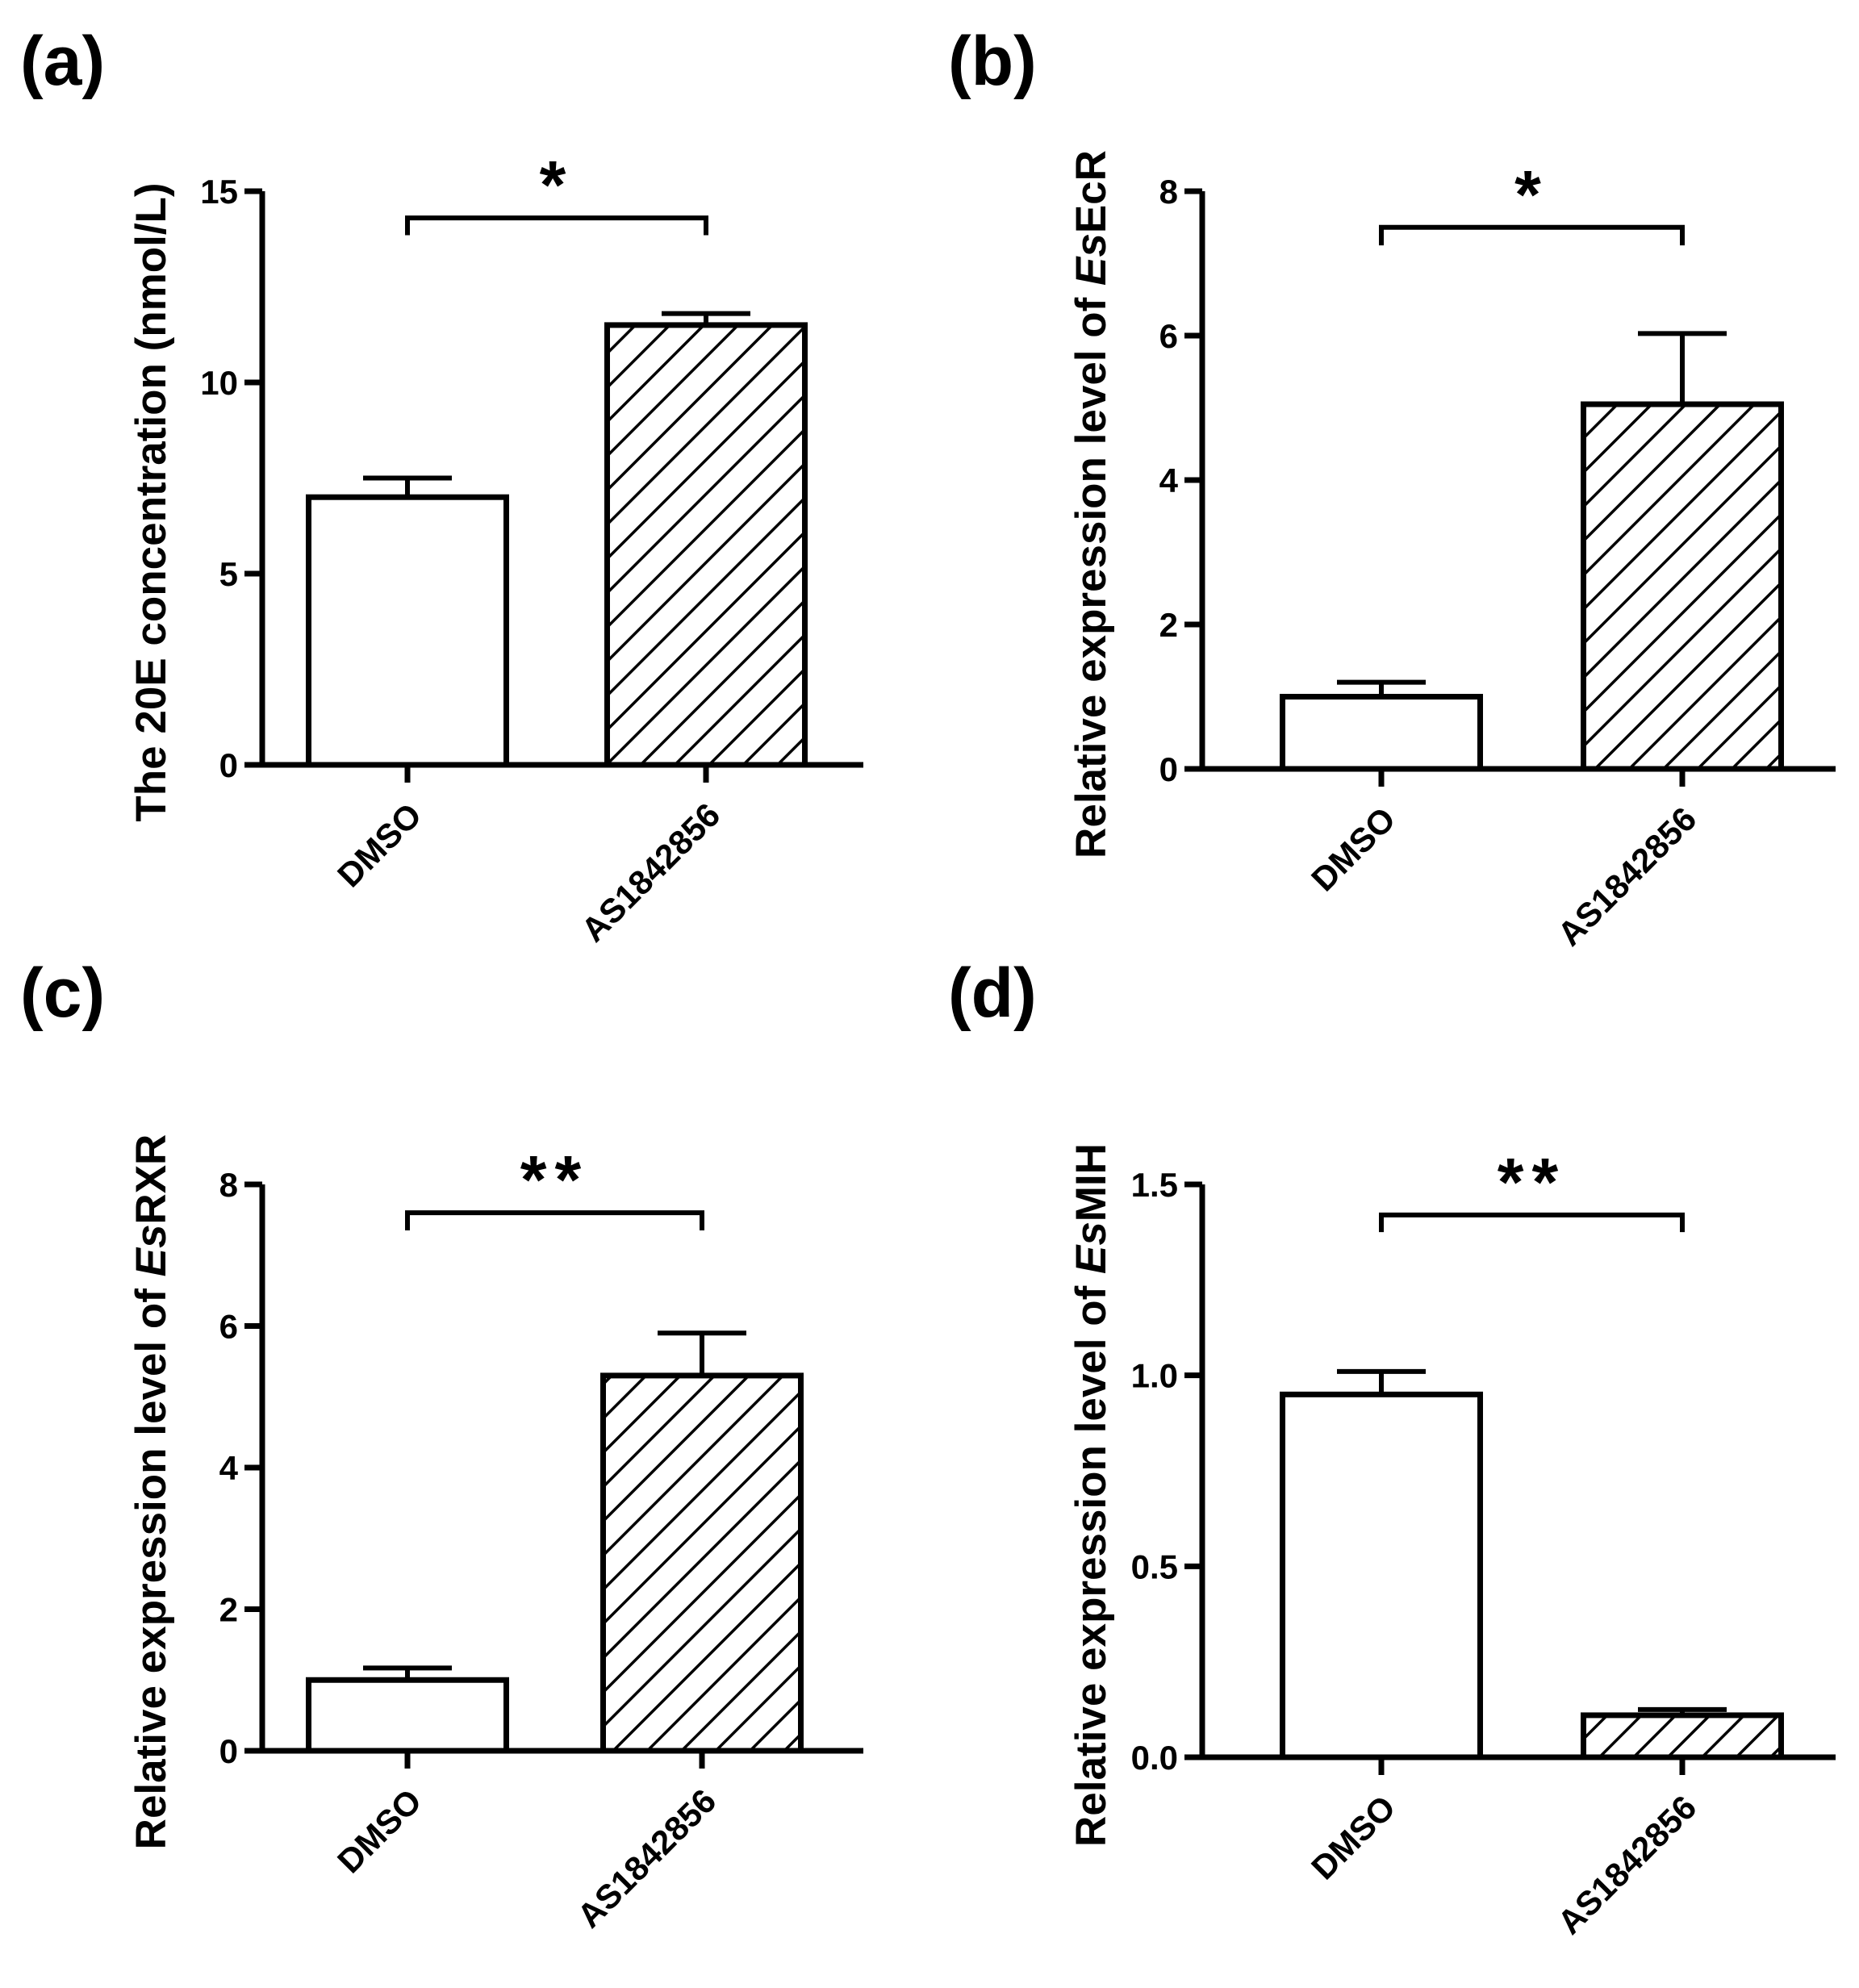 The height and width of the screenshot is (1988, 1859). What do you see at coordinates (151, 501) in the screenshot?
I see `y-axis-label: The 20E concentration (nmol/L)` at bounding box center [151, 501].